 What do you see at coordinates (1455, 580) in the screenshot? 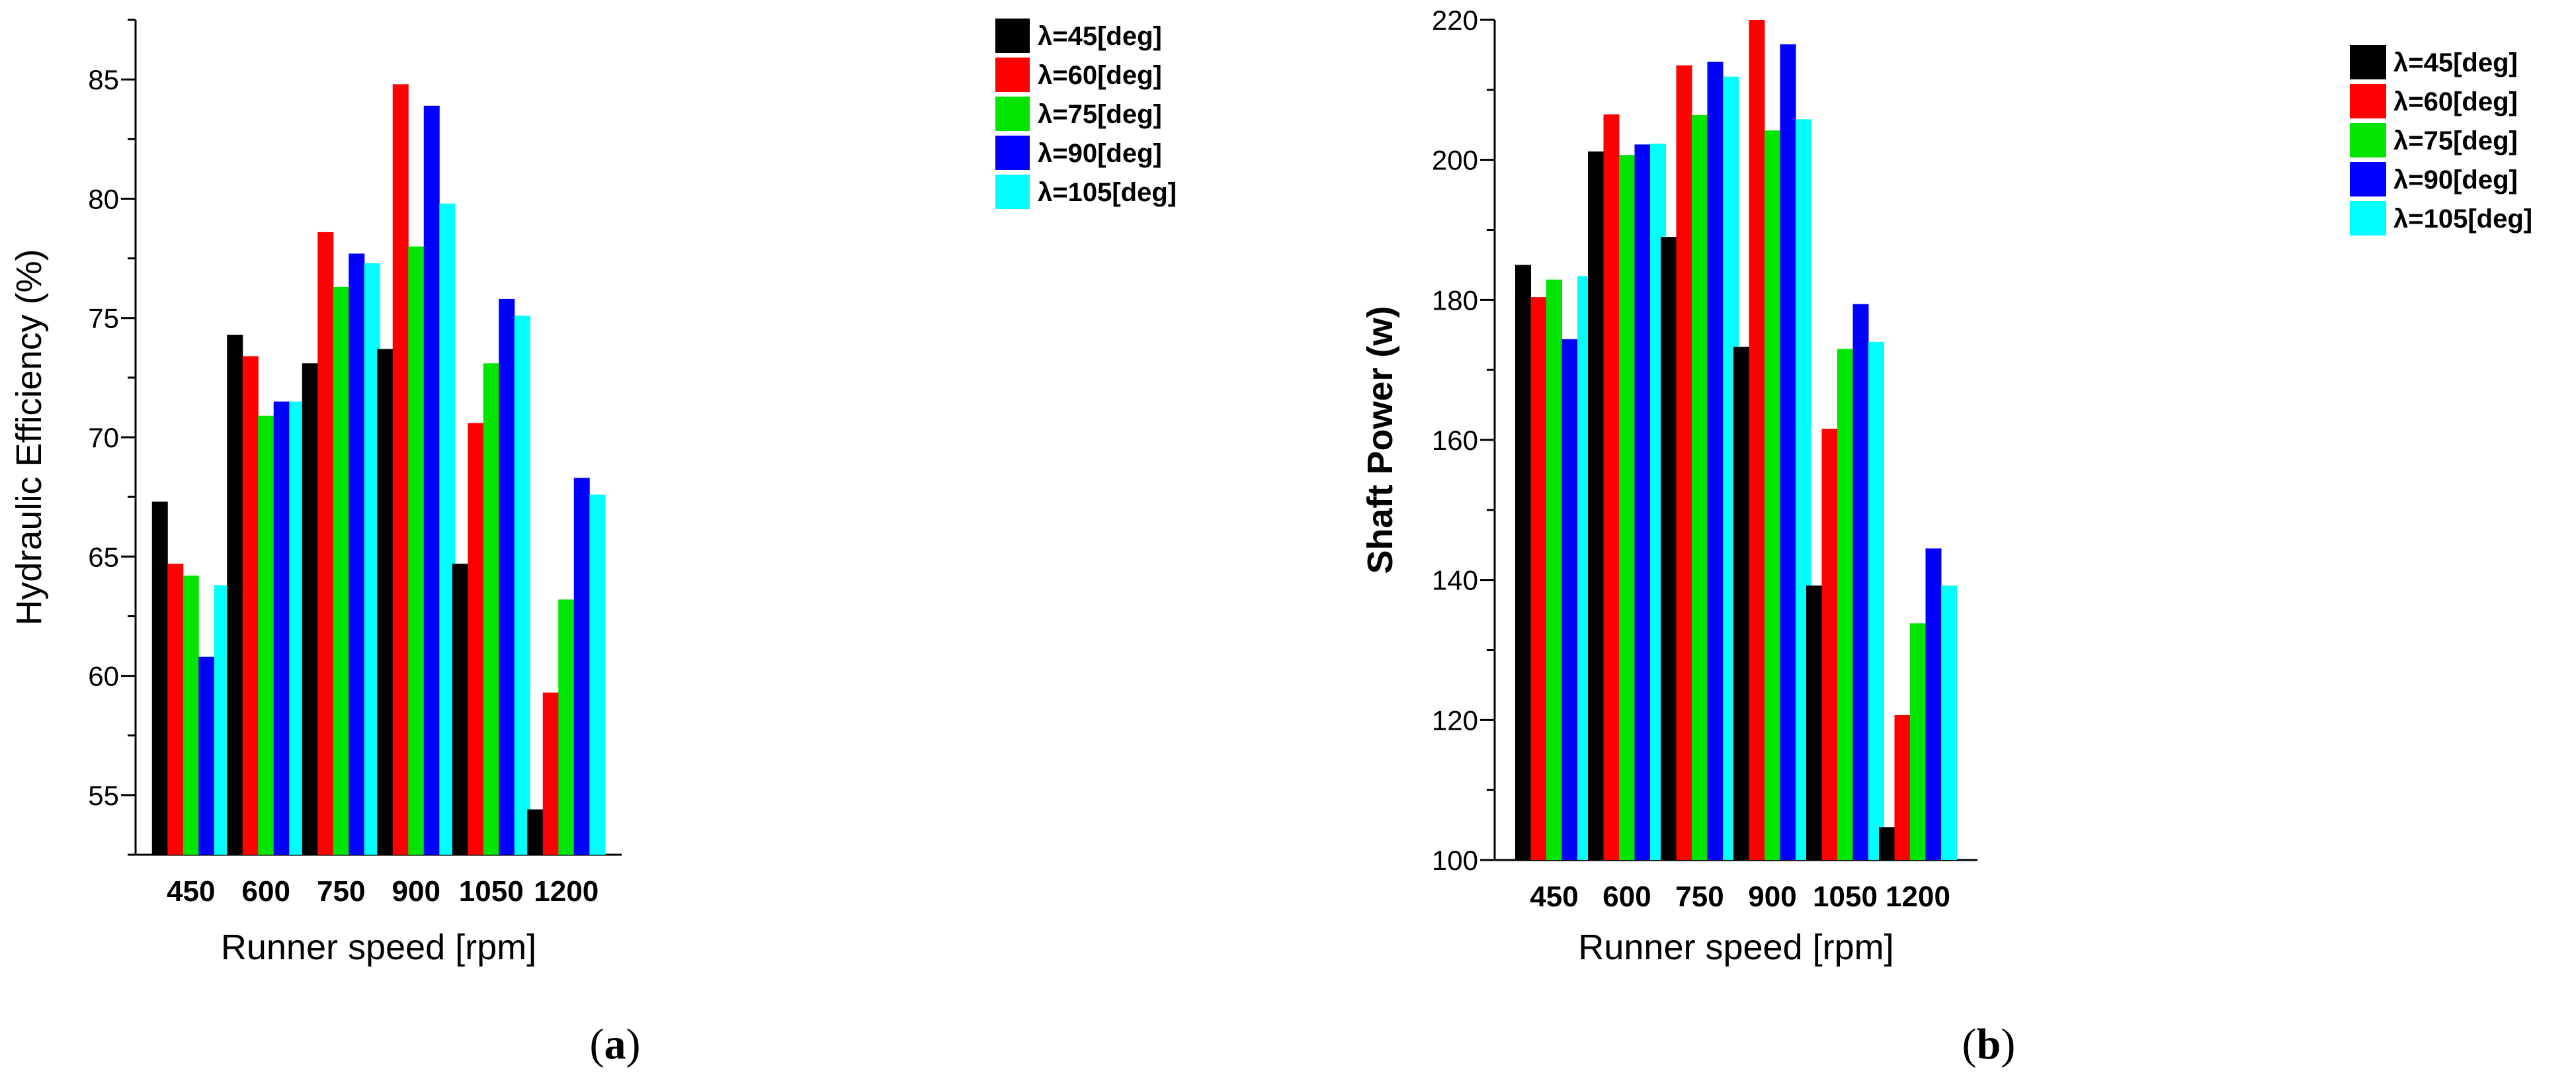
I see `y-tick-label: 140` at bounding box center [1455, 580].